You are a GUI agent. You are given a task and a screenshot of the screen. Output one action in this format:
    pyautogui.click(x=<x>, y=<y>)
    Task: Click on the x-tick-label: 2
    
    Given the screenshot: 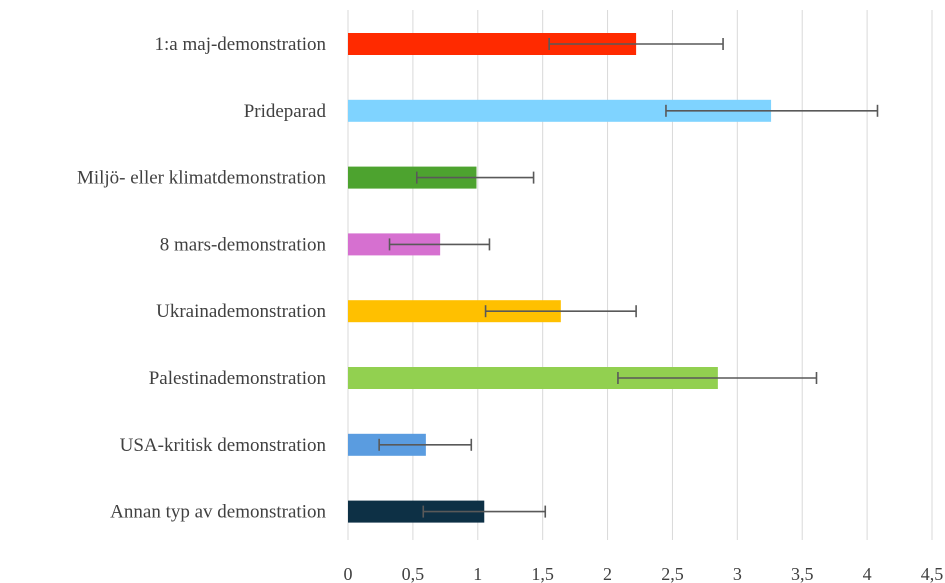 What is the action you would take?
    pyautogui.click(x=607, y=573)
    